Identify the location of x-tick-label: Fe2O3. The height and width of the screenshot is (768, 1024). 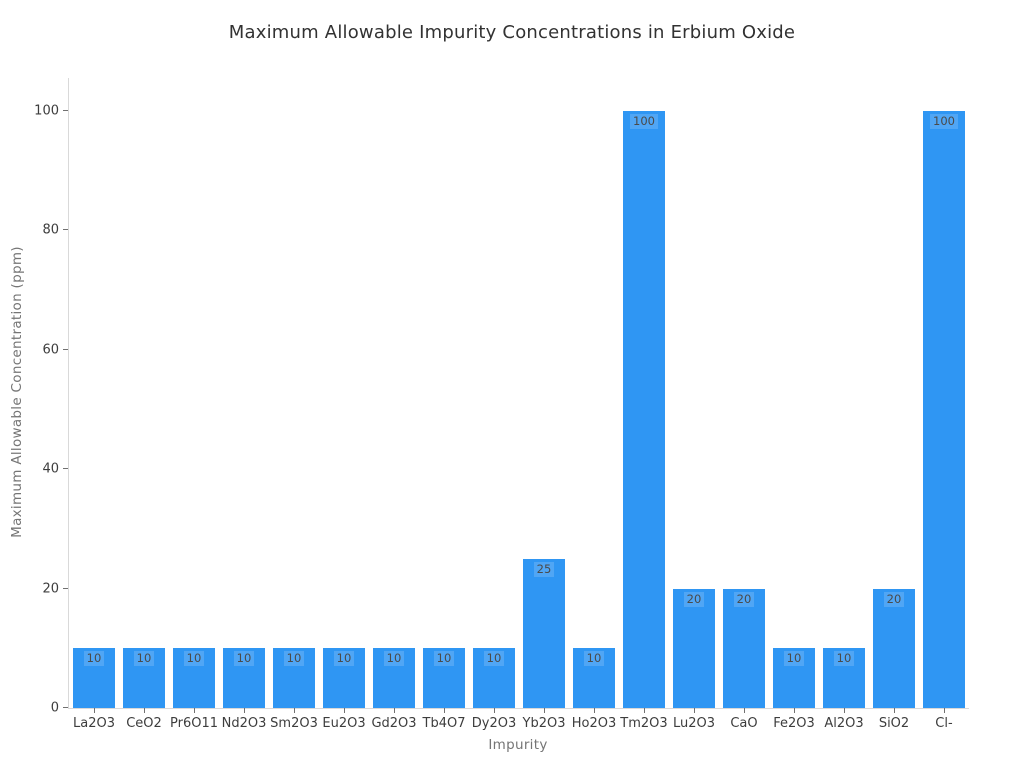
(794, 723).